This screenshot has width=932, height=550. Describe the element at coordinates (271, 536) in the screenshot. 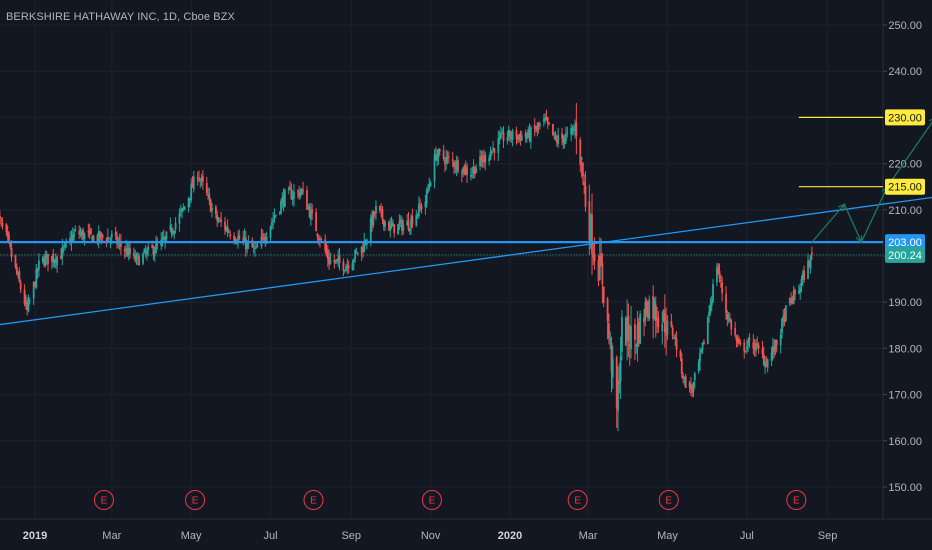

I see `x-tick-label: Jul` at that location.